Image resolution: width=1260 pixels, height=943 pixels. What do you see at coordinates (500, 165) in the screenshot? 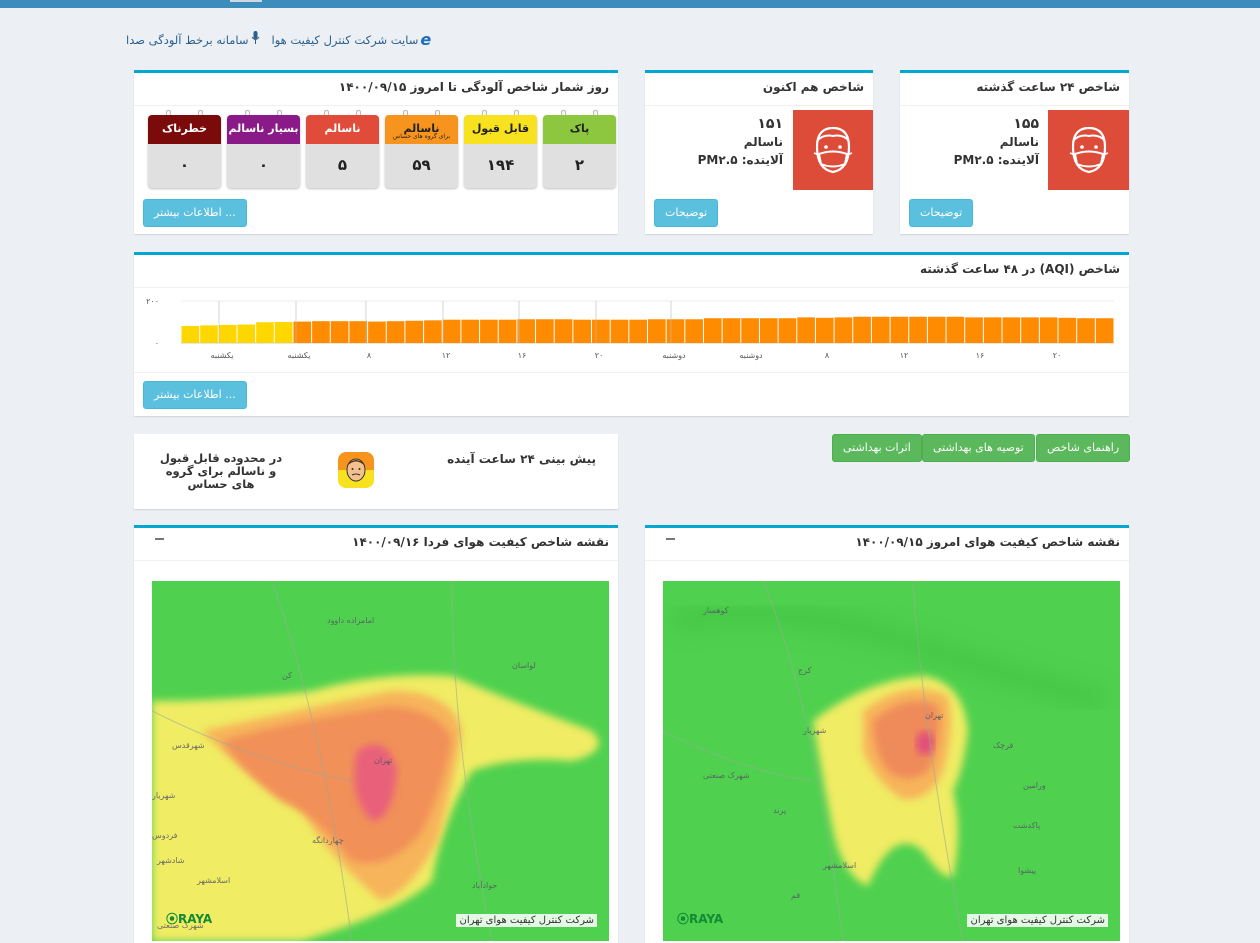
I see `day-counter-value: ۱۹۴` at bounding box center [500, 165].